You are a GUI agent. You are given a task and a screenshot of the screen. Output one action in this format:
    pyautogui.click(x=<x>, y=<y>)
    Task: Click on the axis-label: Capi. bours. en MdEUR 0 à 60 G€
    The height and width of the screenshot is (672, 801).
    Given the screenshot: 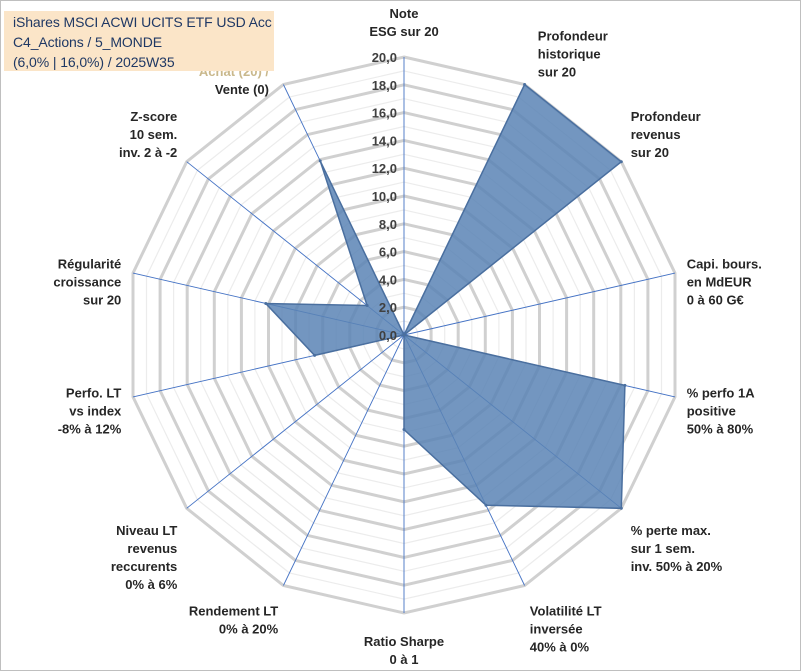 What is the action you would take?
    pyautogui.click(x=724, y=282)
    